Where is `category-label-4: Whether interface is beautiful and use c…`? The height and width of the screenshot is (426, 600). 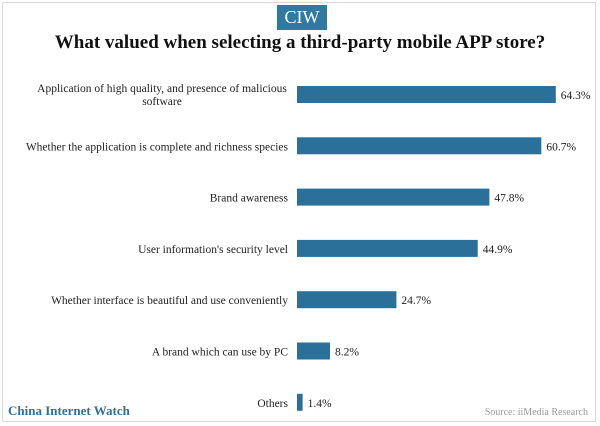 category-label-4: Whether interface is beautiful and use c… is located at coordinates (169, 301).